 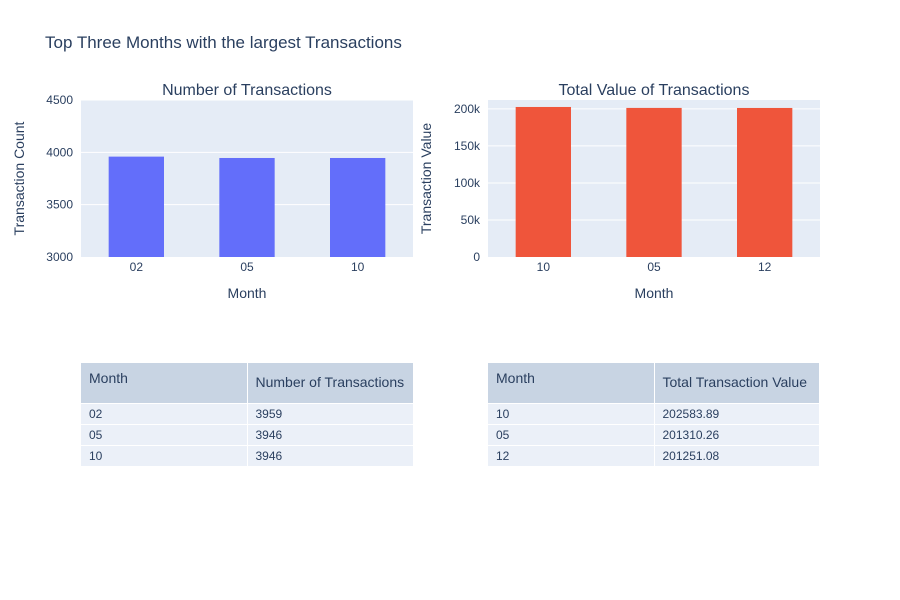 I want to click on table-row: 10 3946, so click(x=247, y=455).